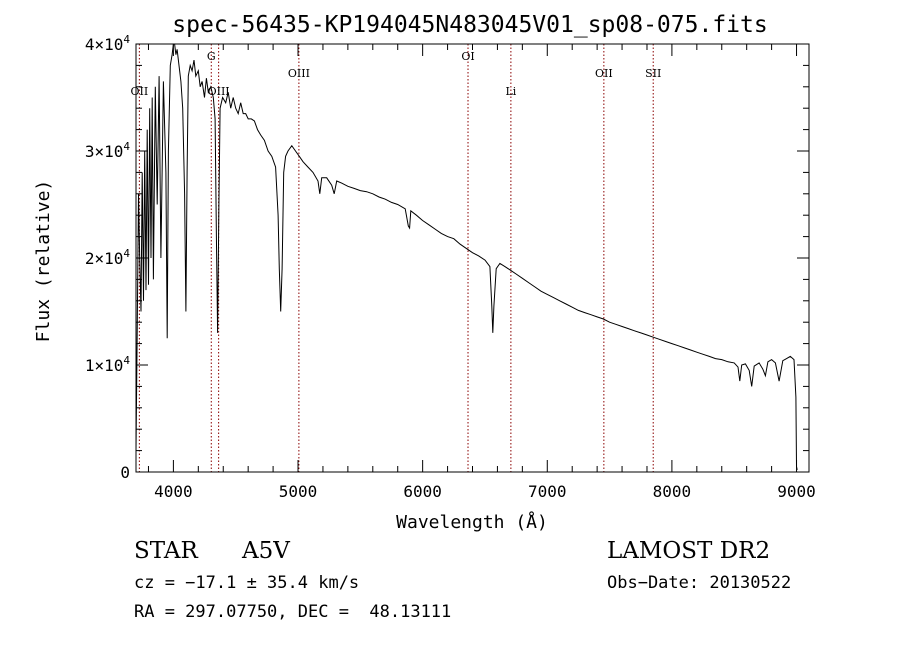  I want to click on marker-label-4: OI, so click(467, 56).